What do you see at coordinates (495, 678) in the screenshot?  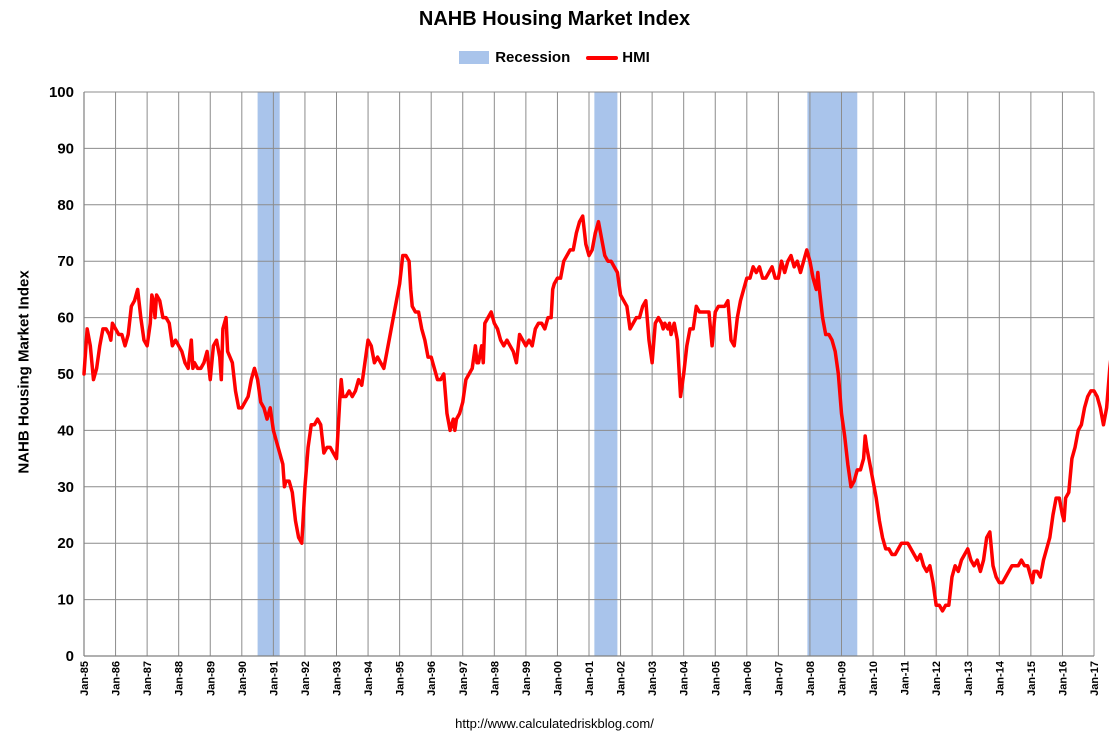 I see `x-tick-label-13: Jan-98` at bounding box center [495, 678].